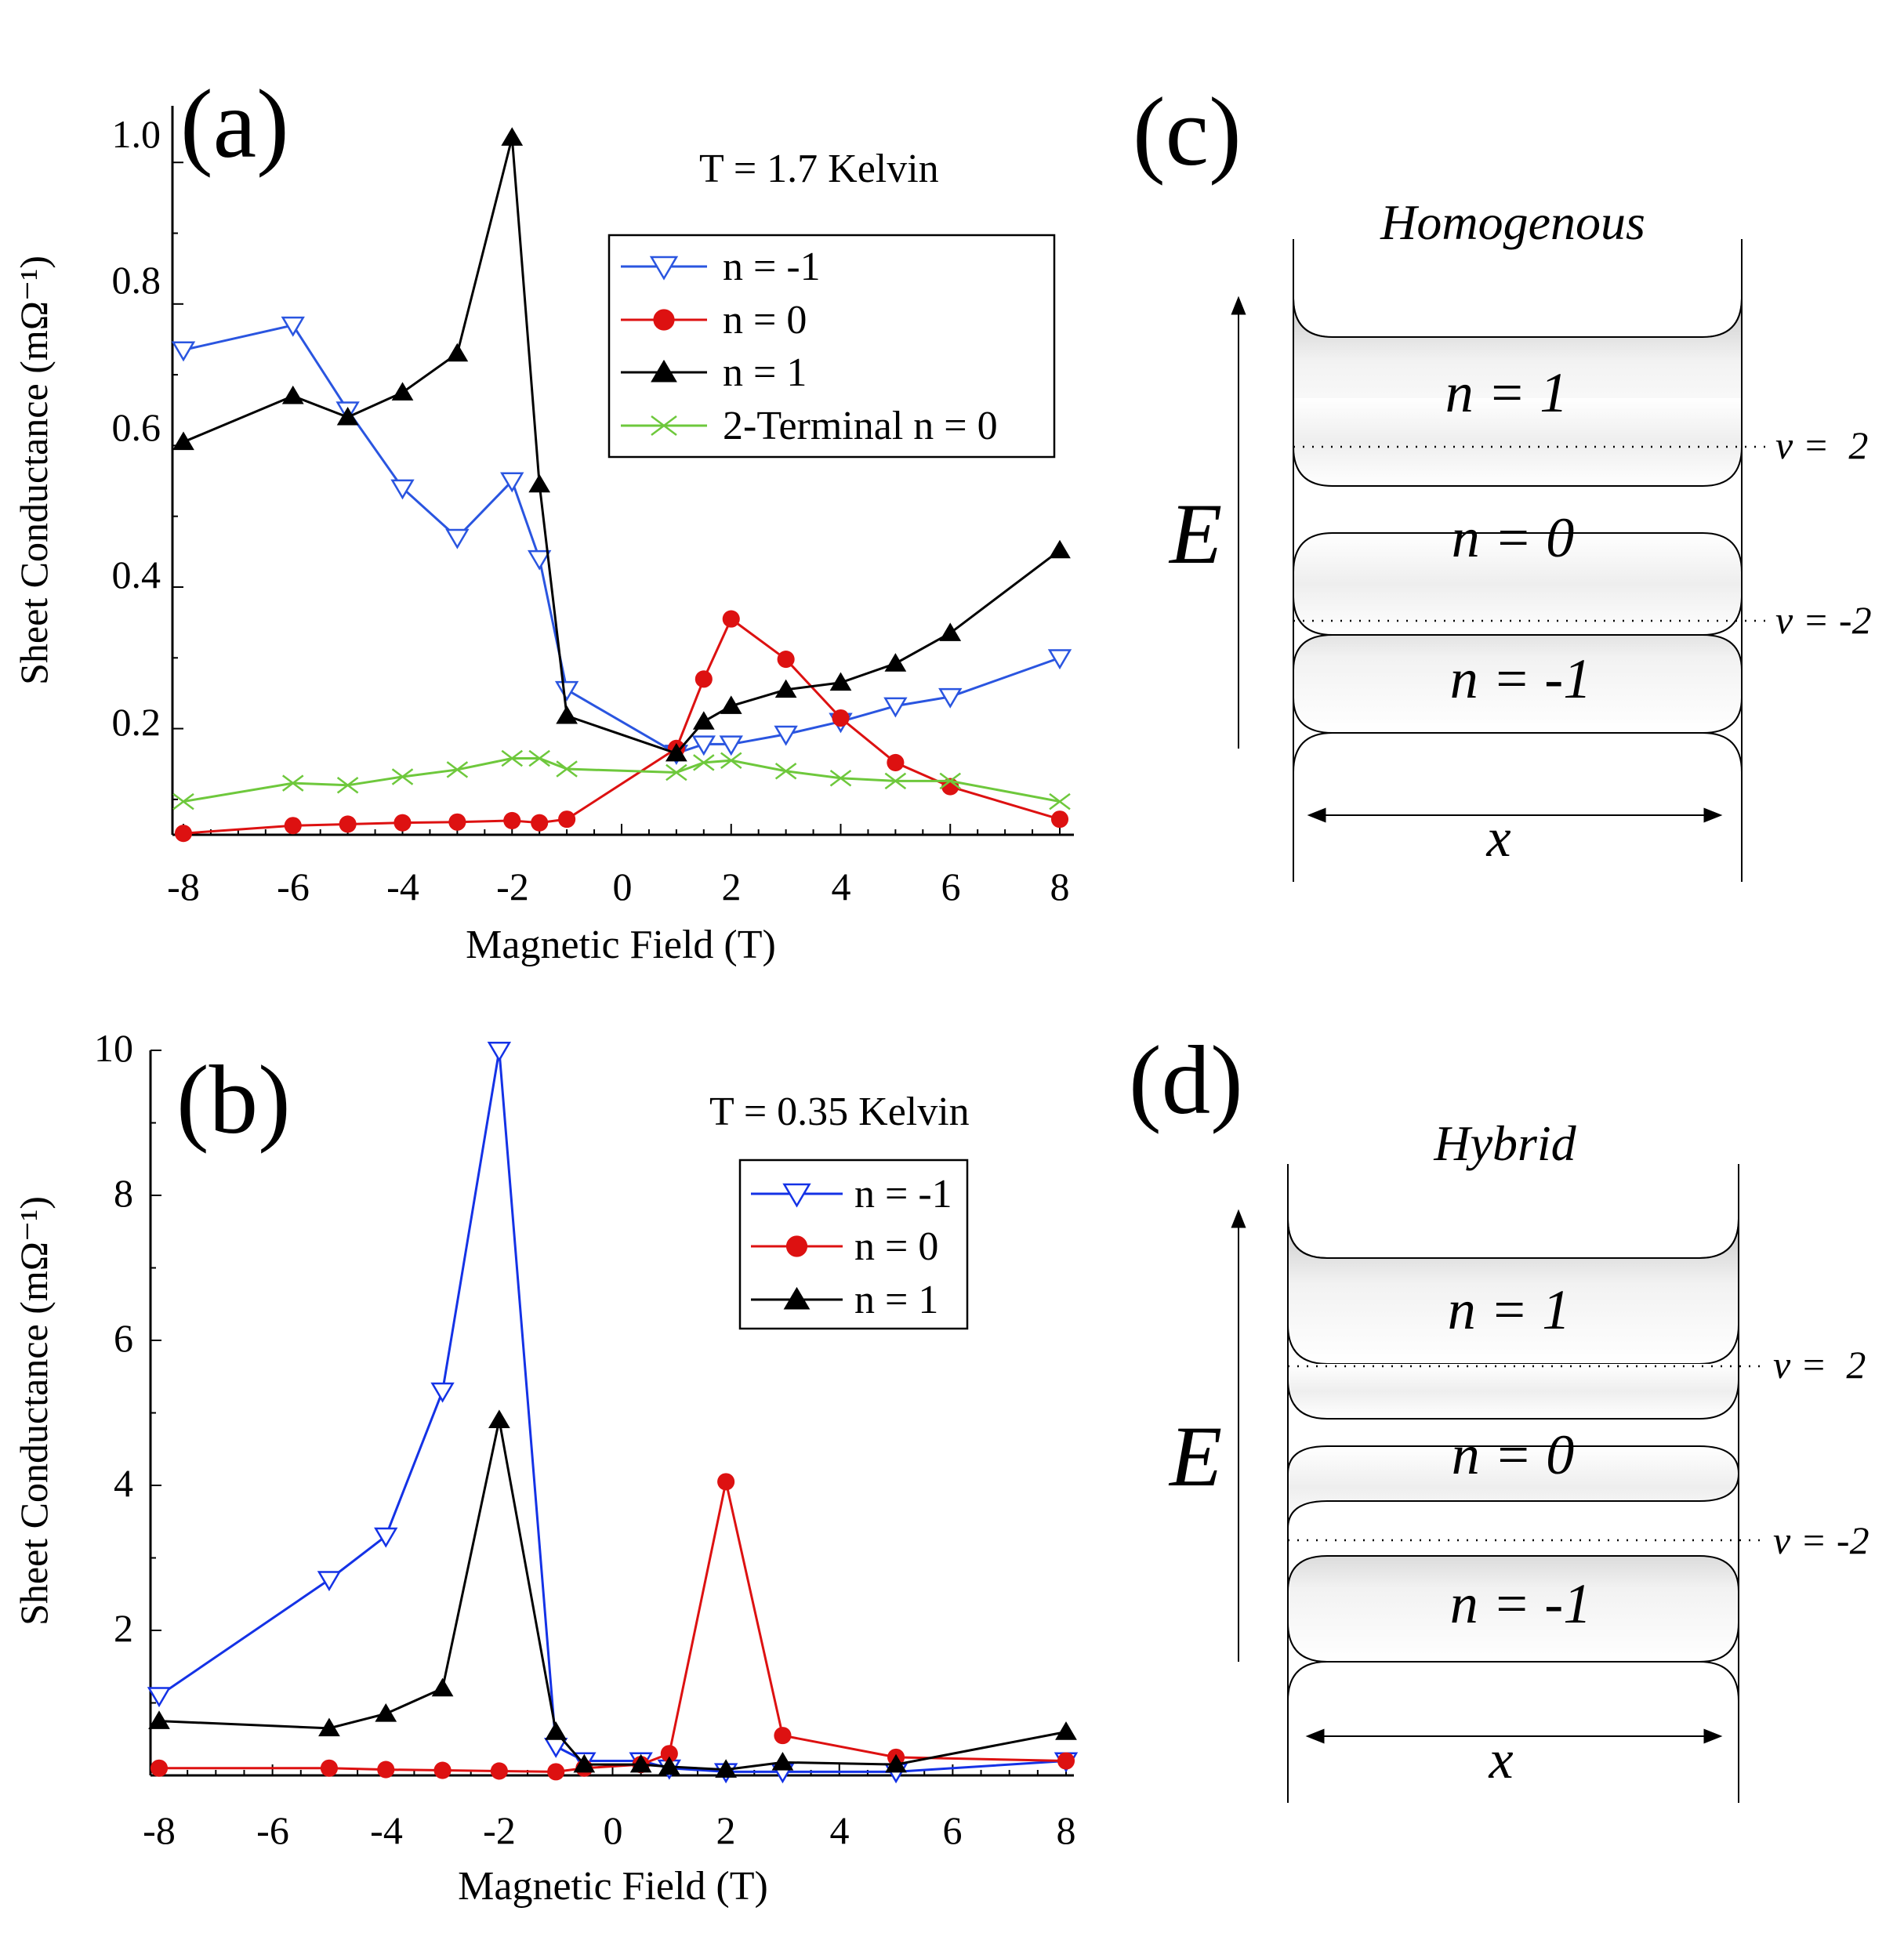 The width and height of the screenshot is (1904, 1940). I want to click on panel-c-x-label: x, so click(1498, 838).